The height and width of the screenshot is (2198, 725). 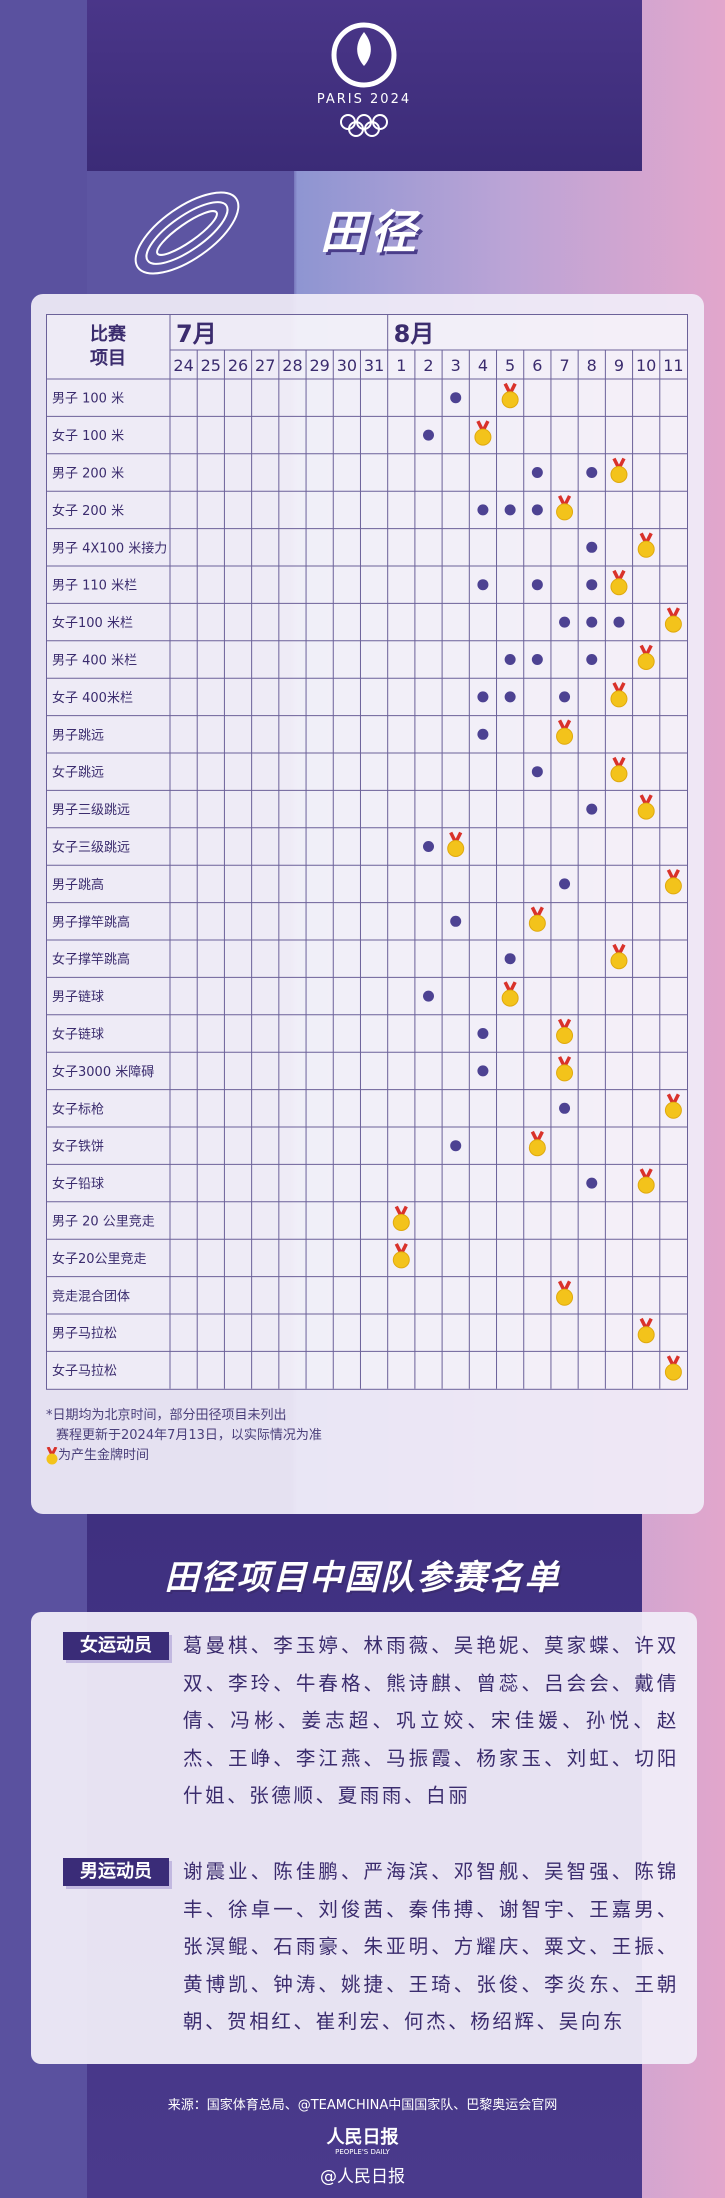 I want to click on legend-medal, so click(x=52, y=1456).